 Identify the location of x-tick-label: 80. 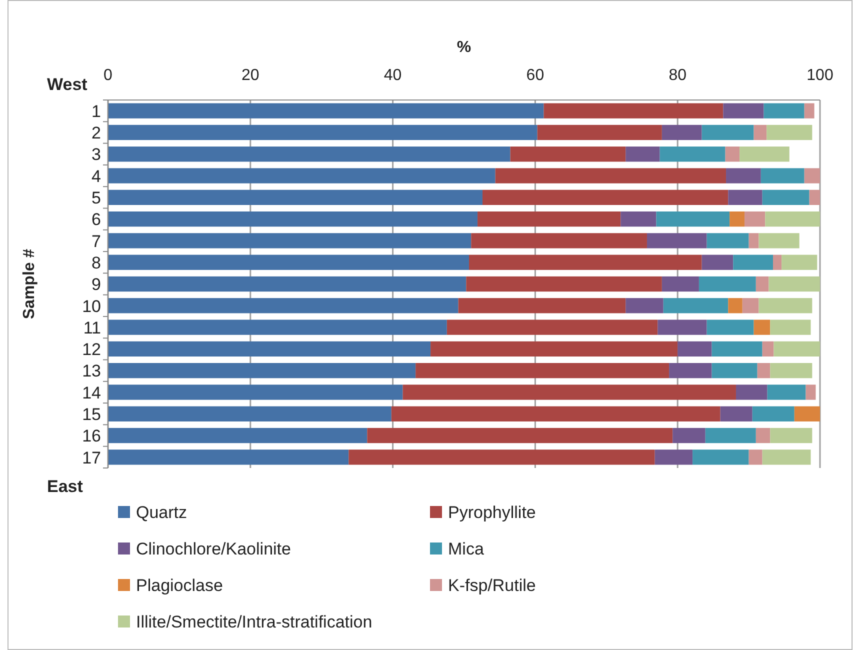
(677, 75).